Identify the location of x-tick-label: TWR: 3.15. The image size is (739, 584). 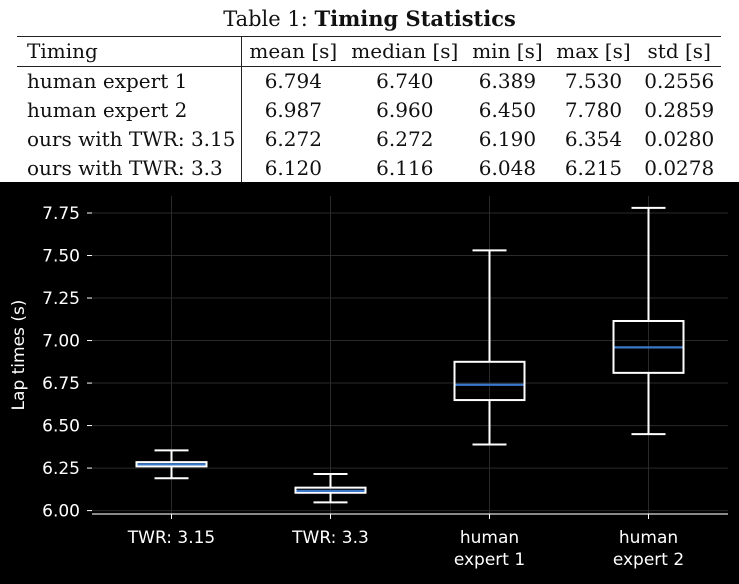
(171, 538).